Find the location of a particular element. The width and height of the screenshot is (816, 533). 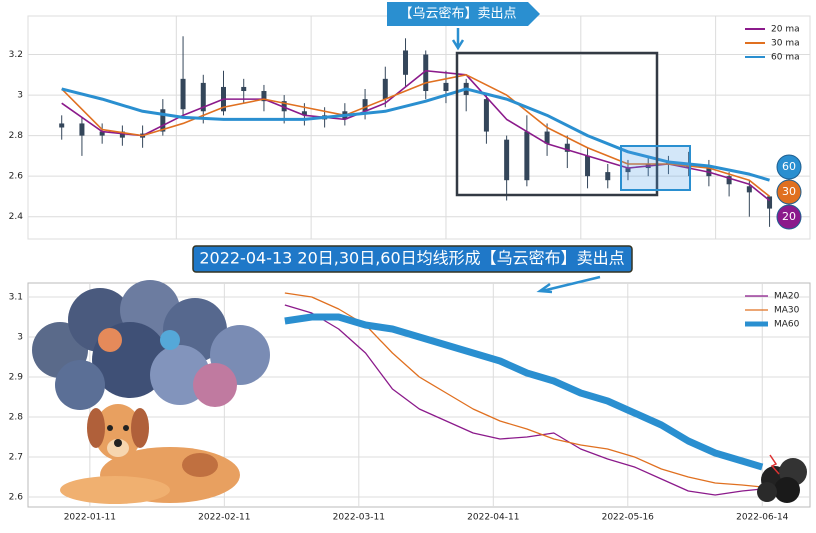

legend-label: 30 ma is located at coordinates (785, 44).